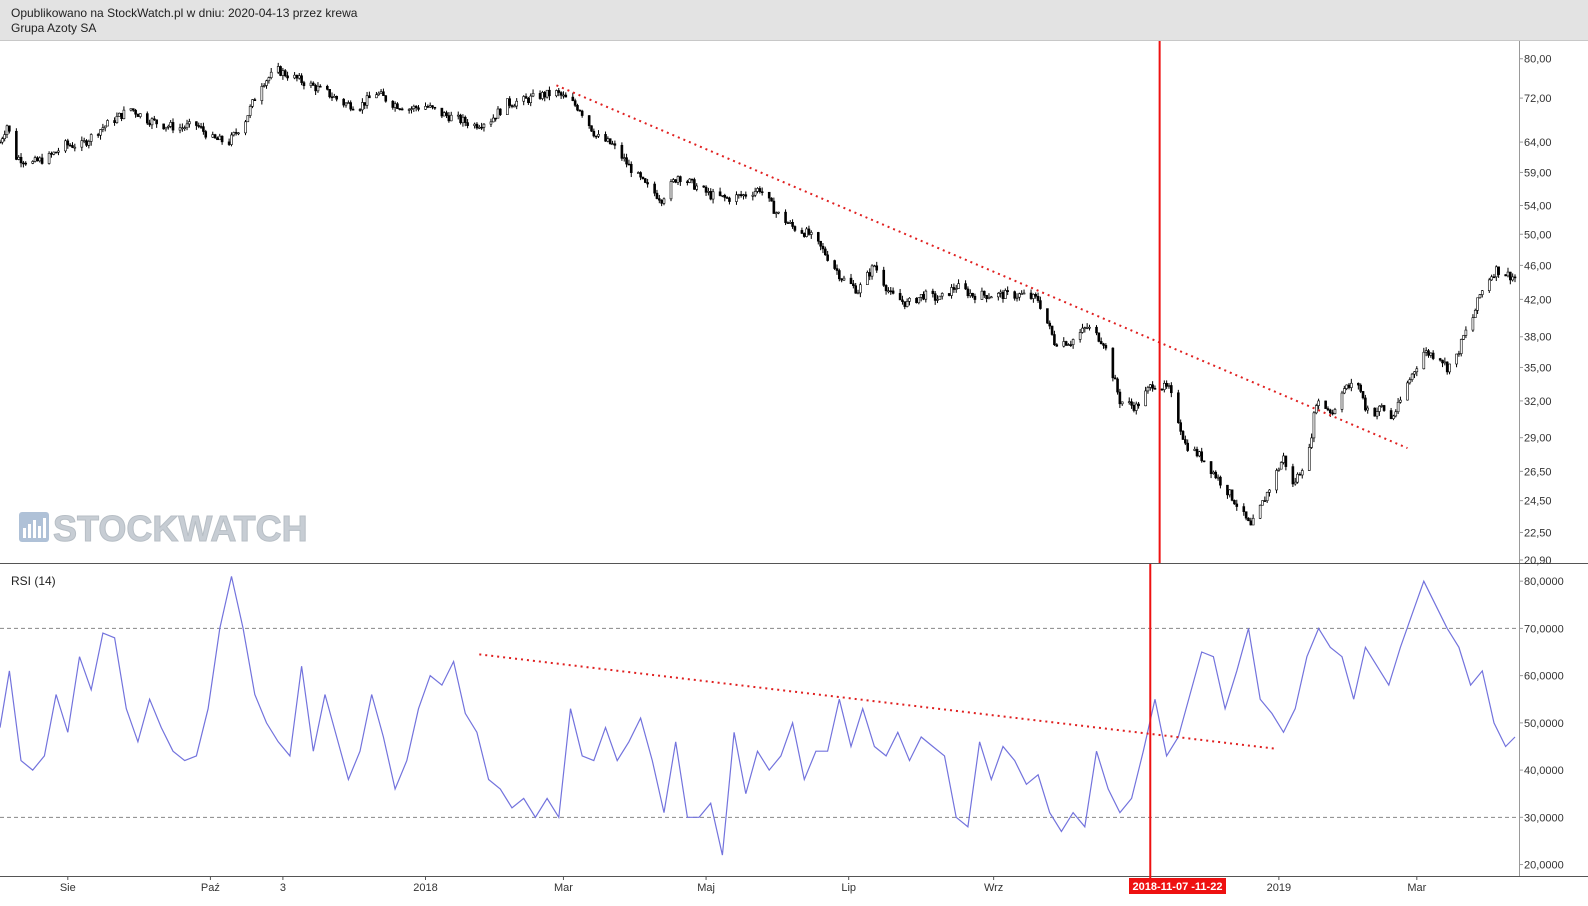  What do you see at coordinates (1538, 439) in the screenshot?
I see `price-tick-label: 29,00` at bounding box center [1538, 439].